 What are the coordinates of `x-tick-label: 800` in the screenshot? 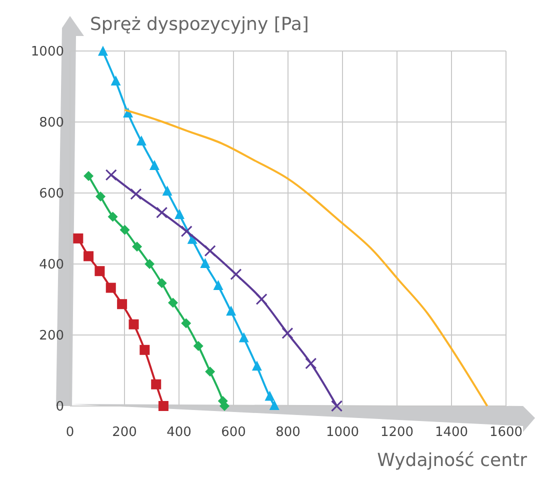 It's located at (288, 432).